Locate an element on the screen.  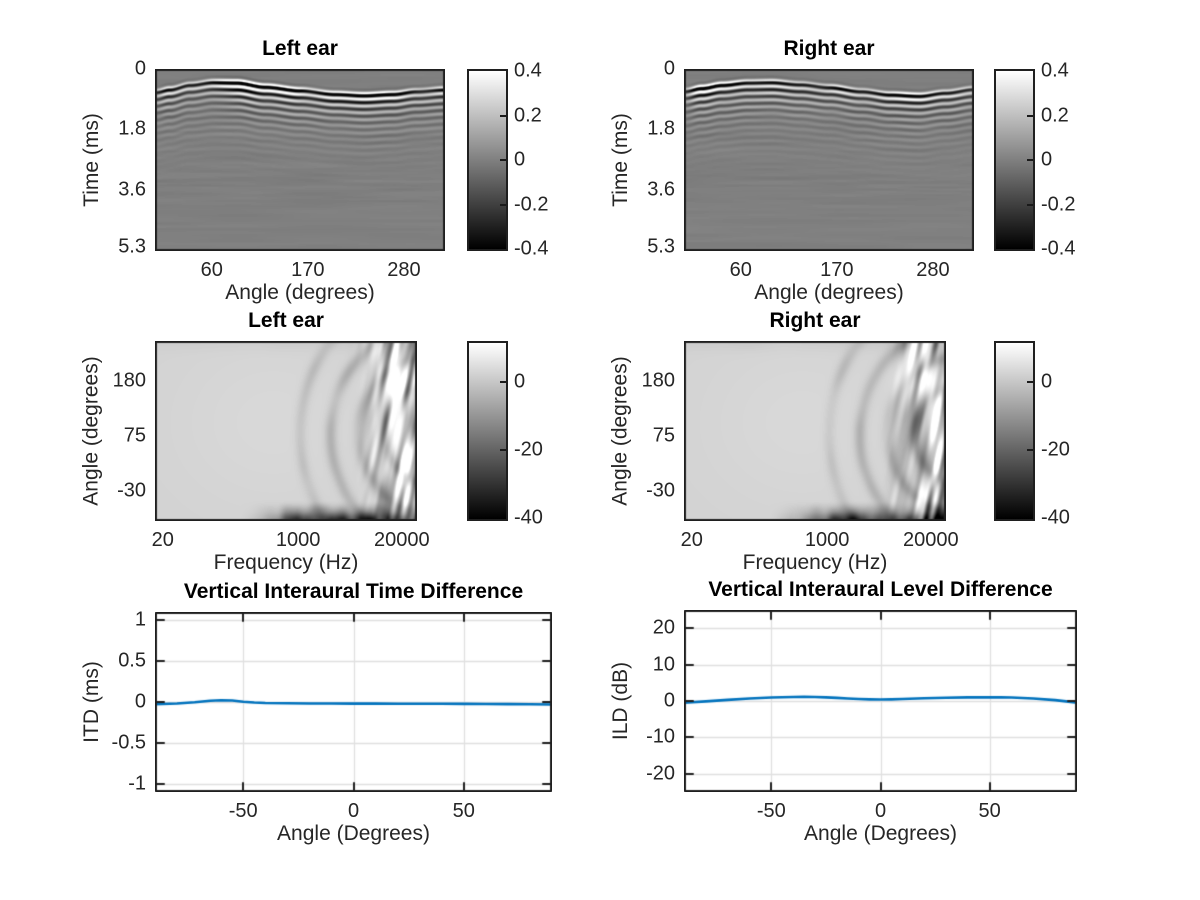
x-tick-label: 1000 is located at coordinates (298, 540).